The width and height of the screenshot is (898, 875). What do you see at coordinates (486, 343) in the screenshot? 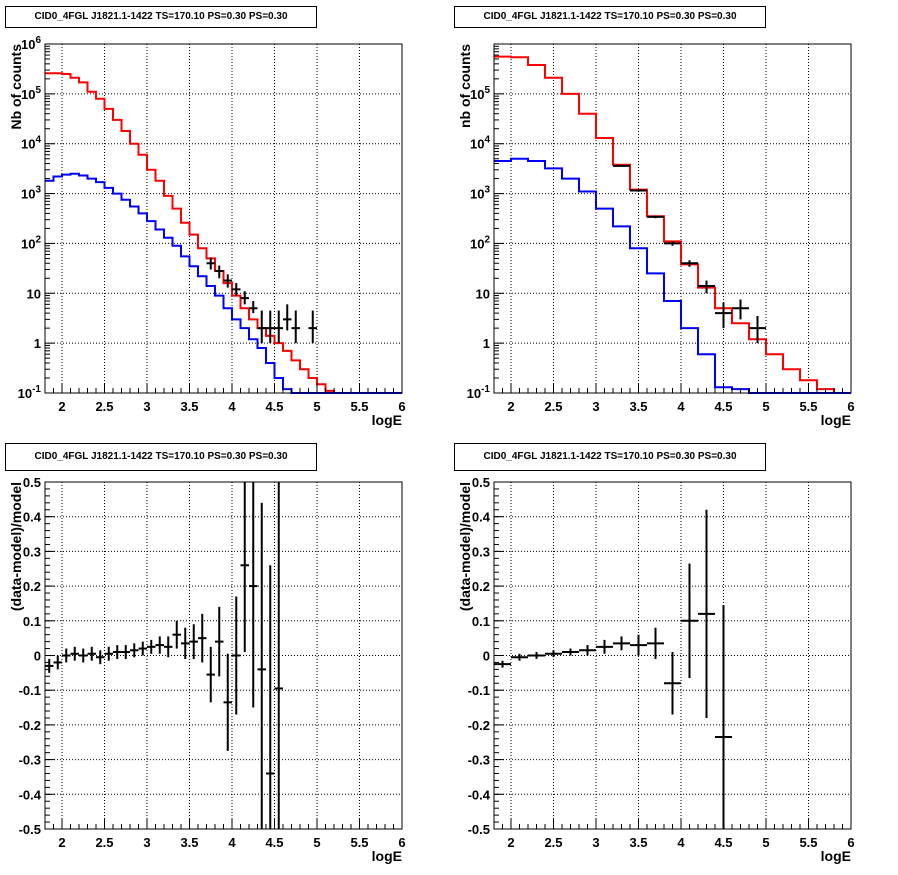
I see `y-tick-label: 1` at bounding box center [486, 343].